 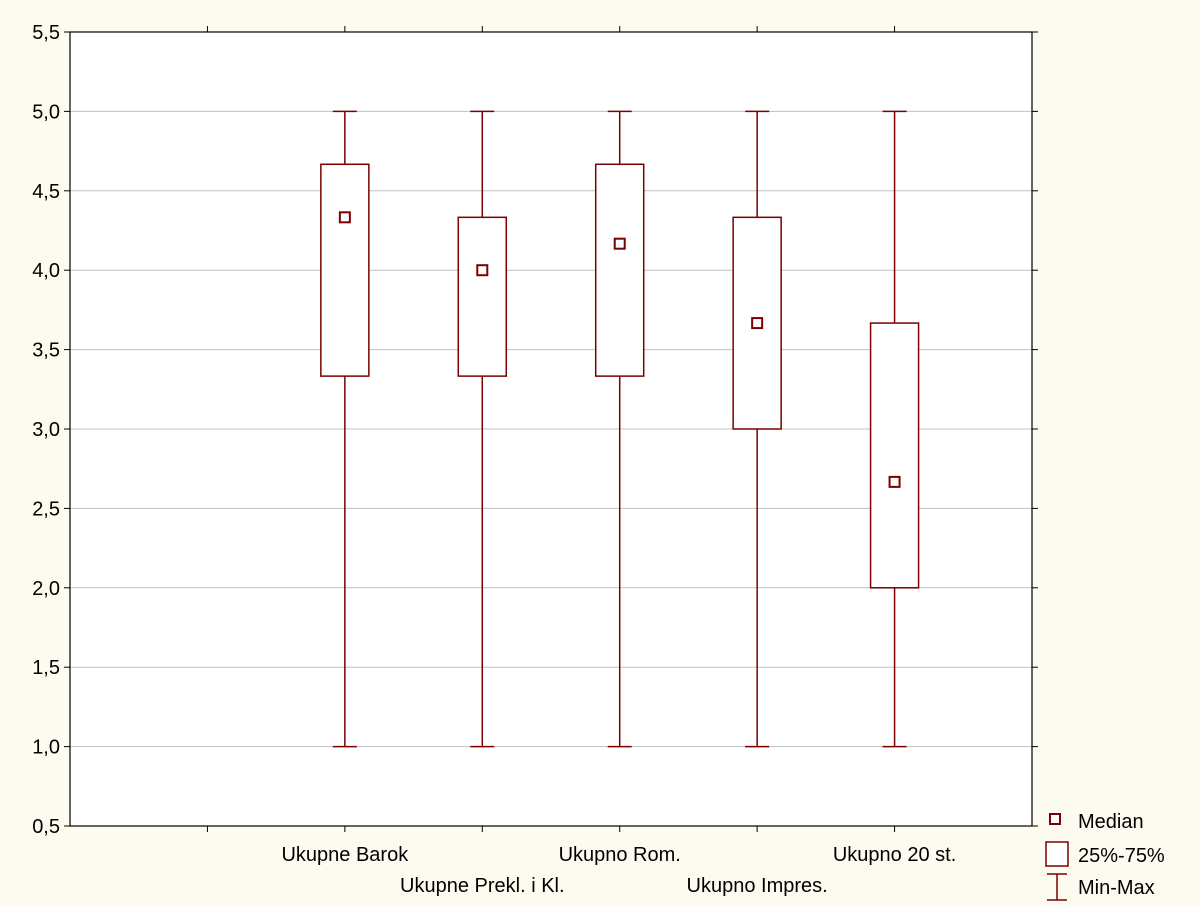 I want to click on y-tick-label: 1,5, so click(x=46, y=668).